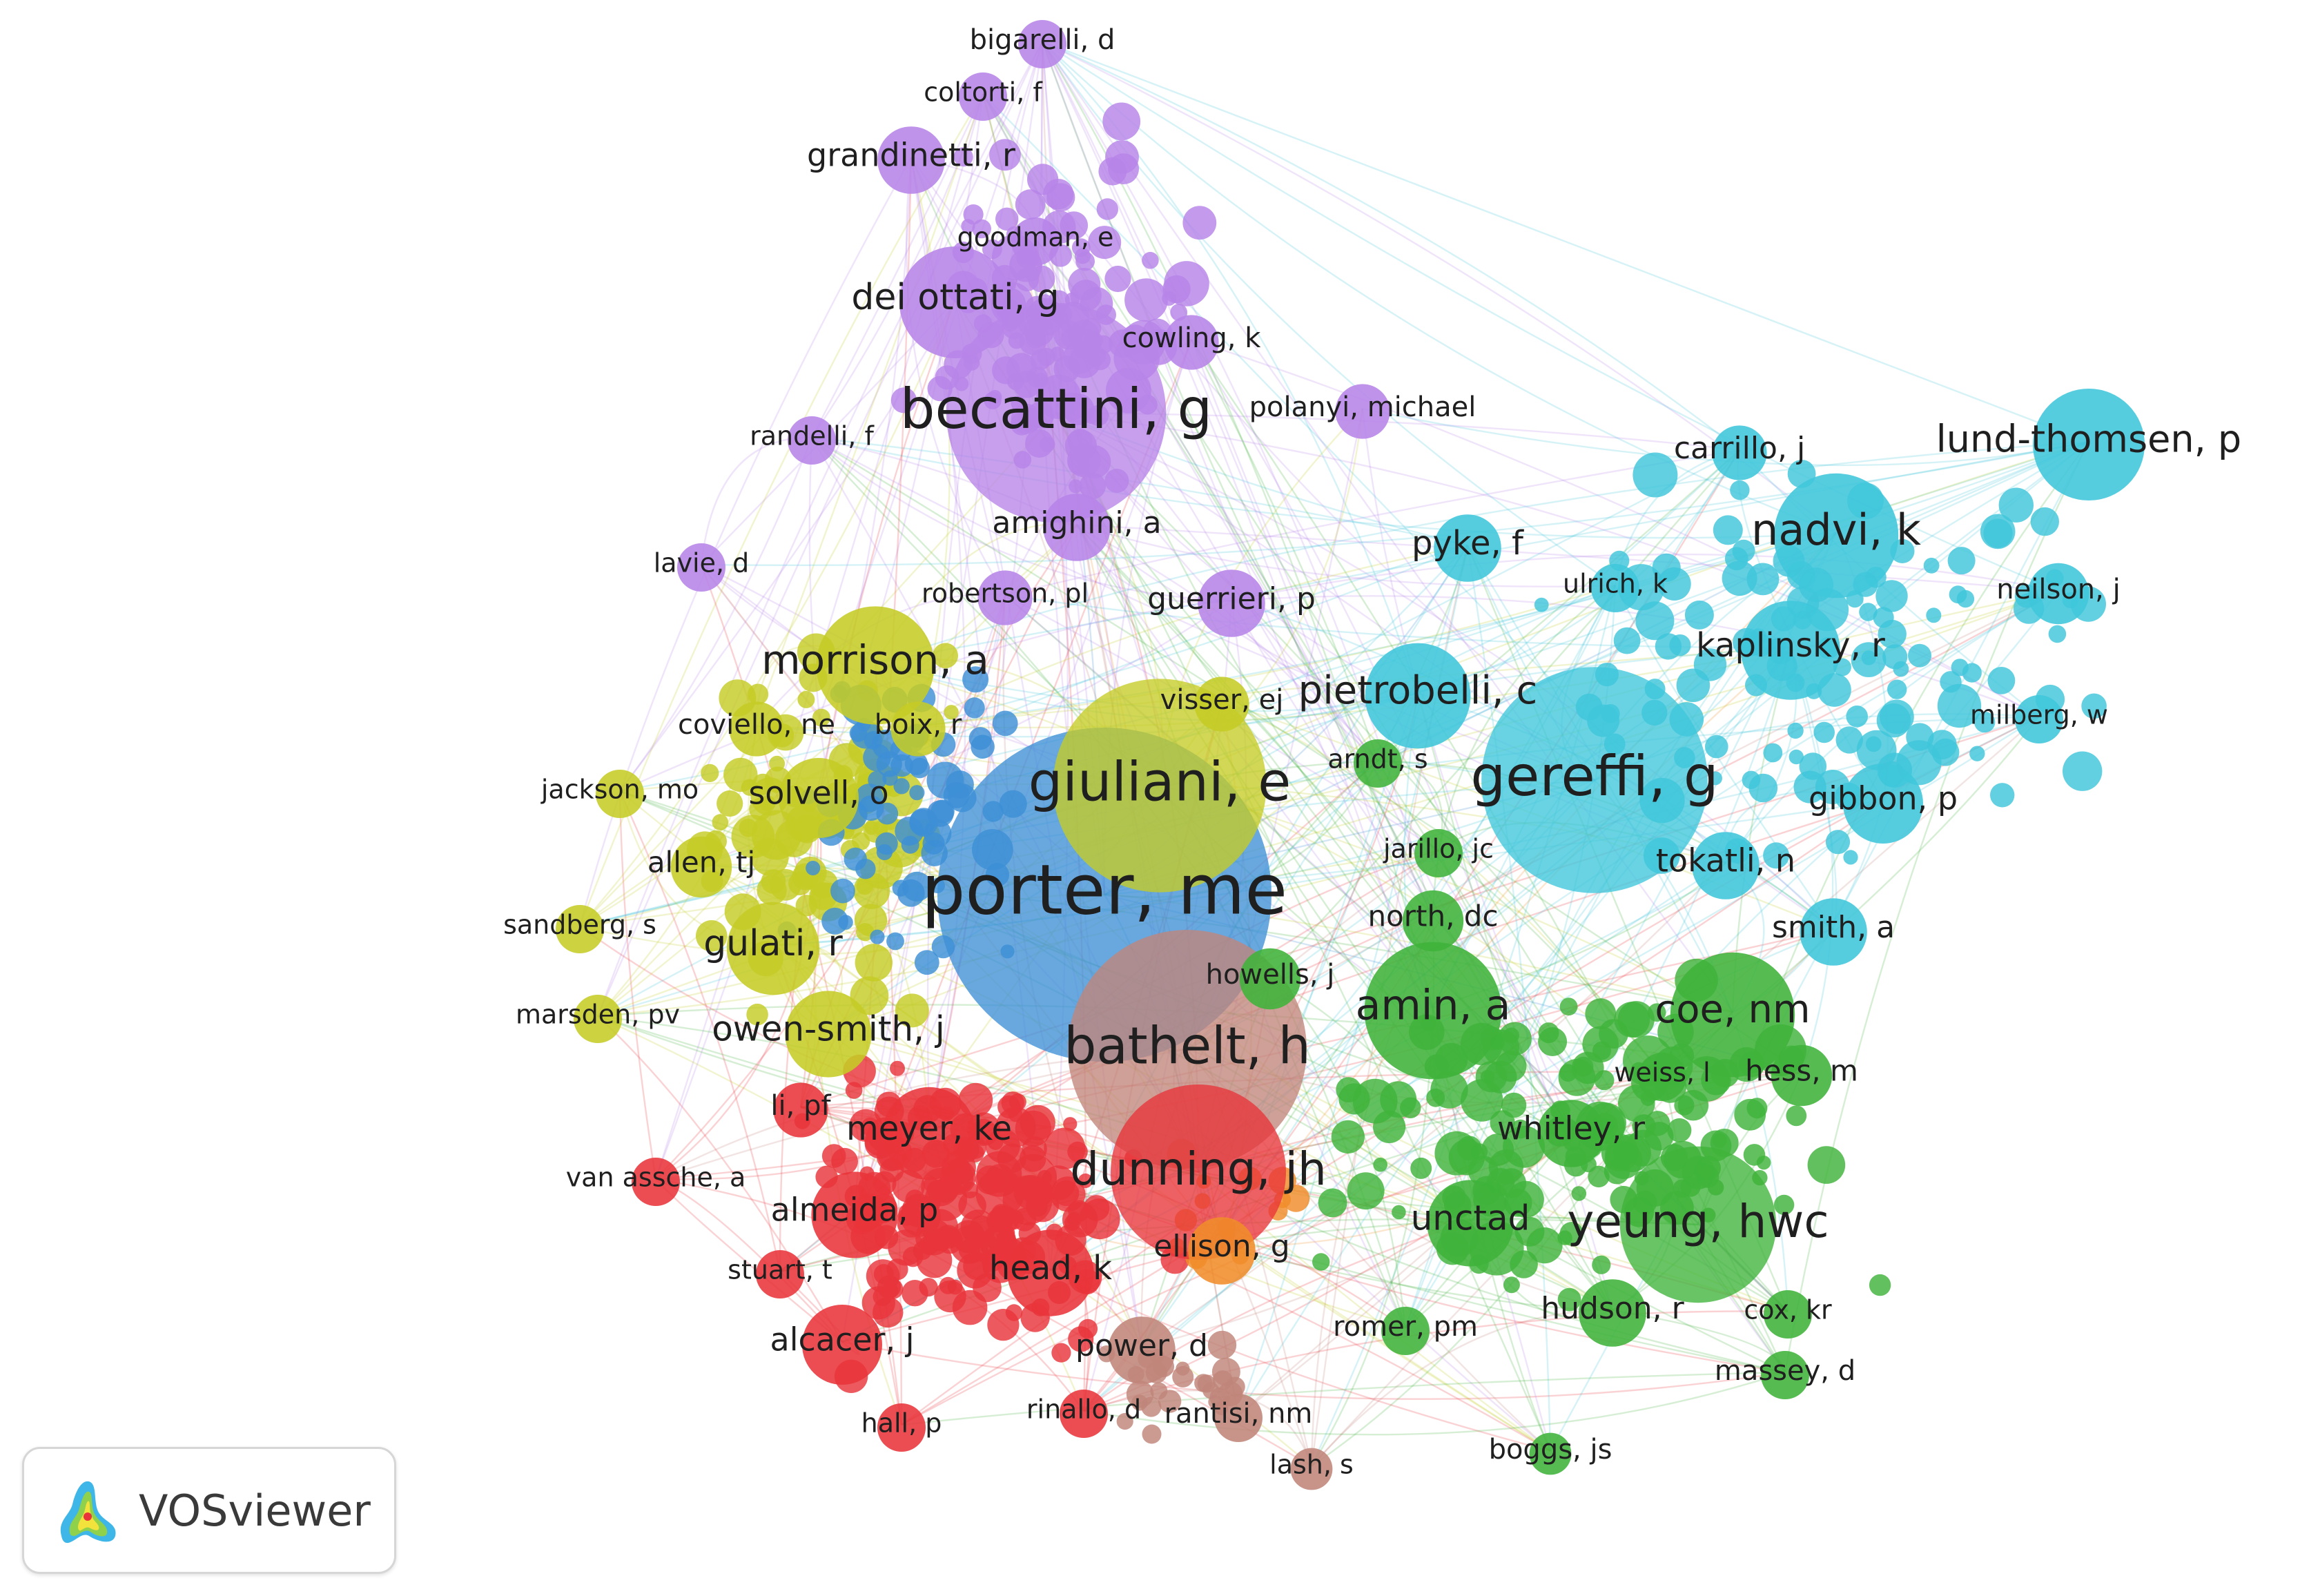  Describe the element at coordinates (911, 160) in the screenshot. I see `node-grandinetti-r` at that location.